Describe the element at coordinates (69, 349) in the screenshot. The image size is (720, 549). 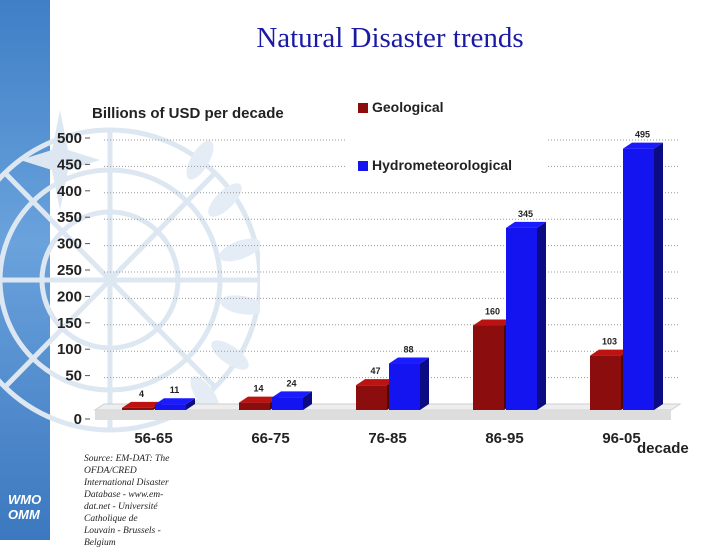
I see `y-tick-label: 100` at that location.